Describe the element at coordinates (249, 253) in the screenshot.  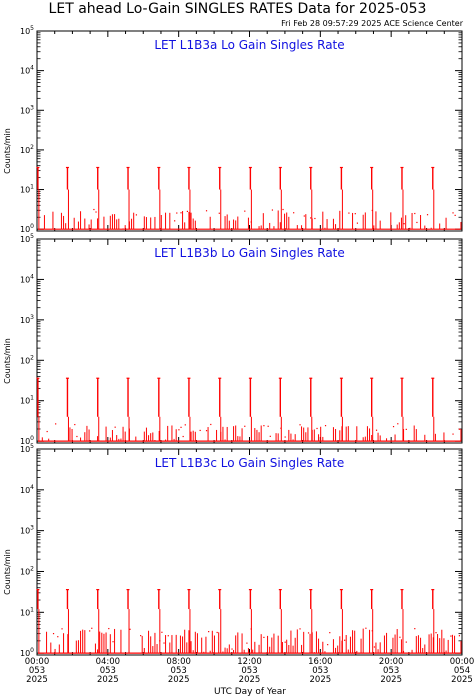
I see `panel-title: LET L1B3b Lo Gain Singles Rate` at that location.